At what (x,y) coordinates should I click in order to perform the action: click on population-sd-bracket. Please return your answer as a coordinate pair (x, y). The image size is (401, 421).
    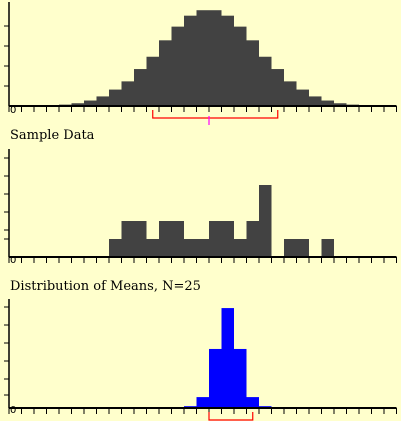
    Looking at the image, I should click on (215, 114).